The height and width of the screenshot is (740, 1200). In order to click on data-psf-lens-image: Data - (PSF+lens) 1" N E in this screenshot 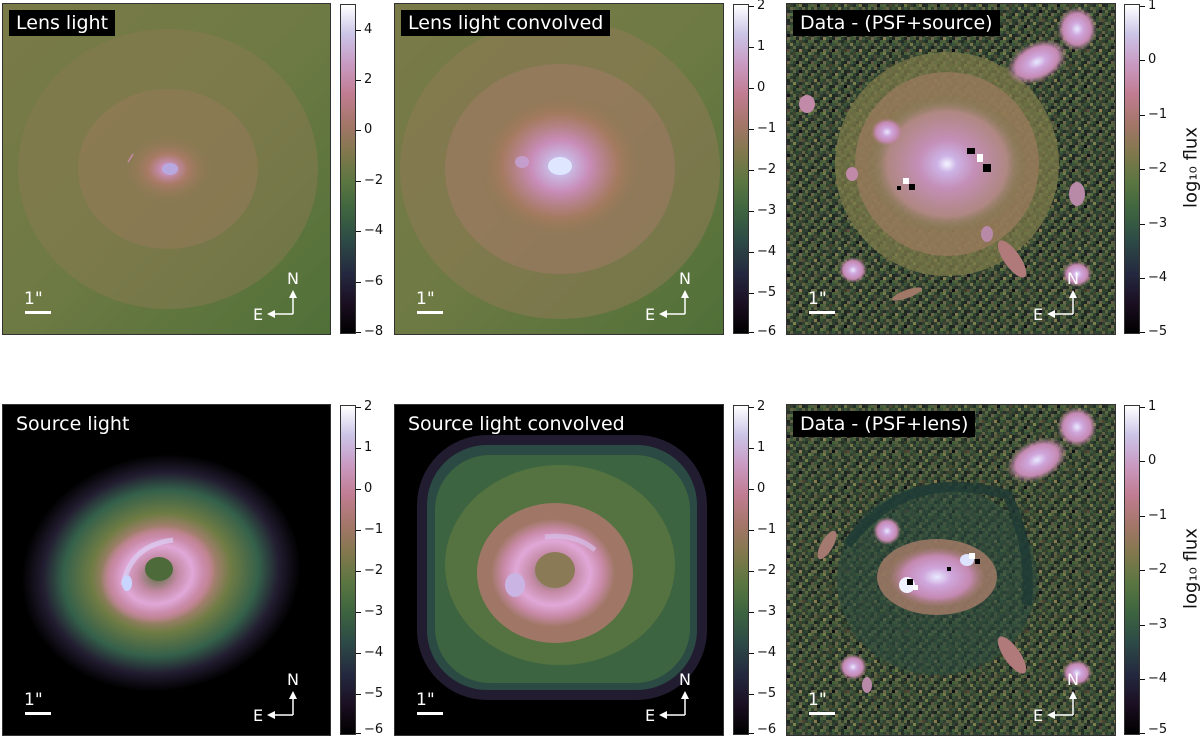, I will do `click(951, 570)`.